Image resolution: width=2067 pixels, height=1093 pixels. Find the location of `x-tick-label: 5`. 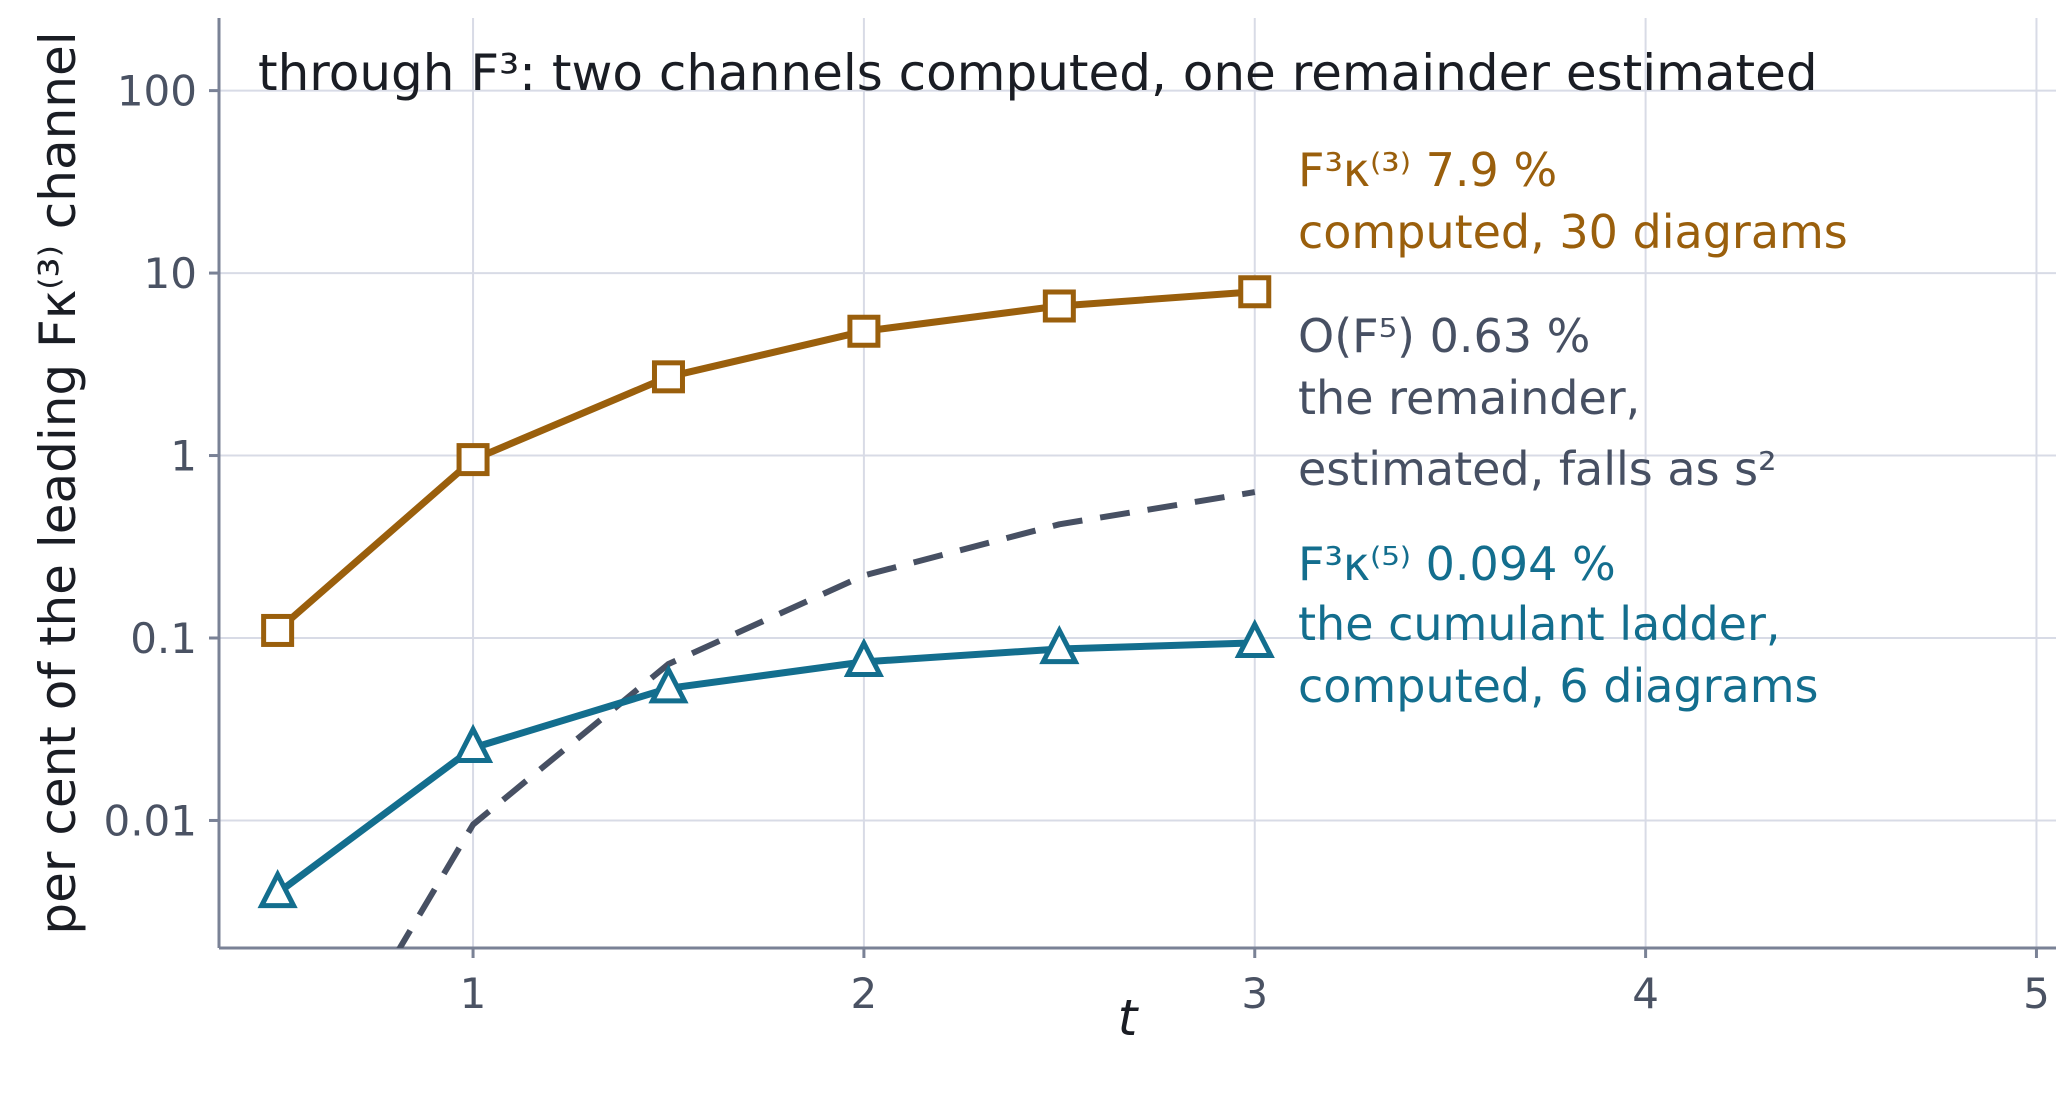

x-tick-label: 5 is located at coordinates (2036, 993).